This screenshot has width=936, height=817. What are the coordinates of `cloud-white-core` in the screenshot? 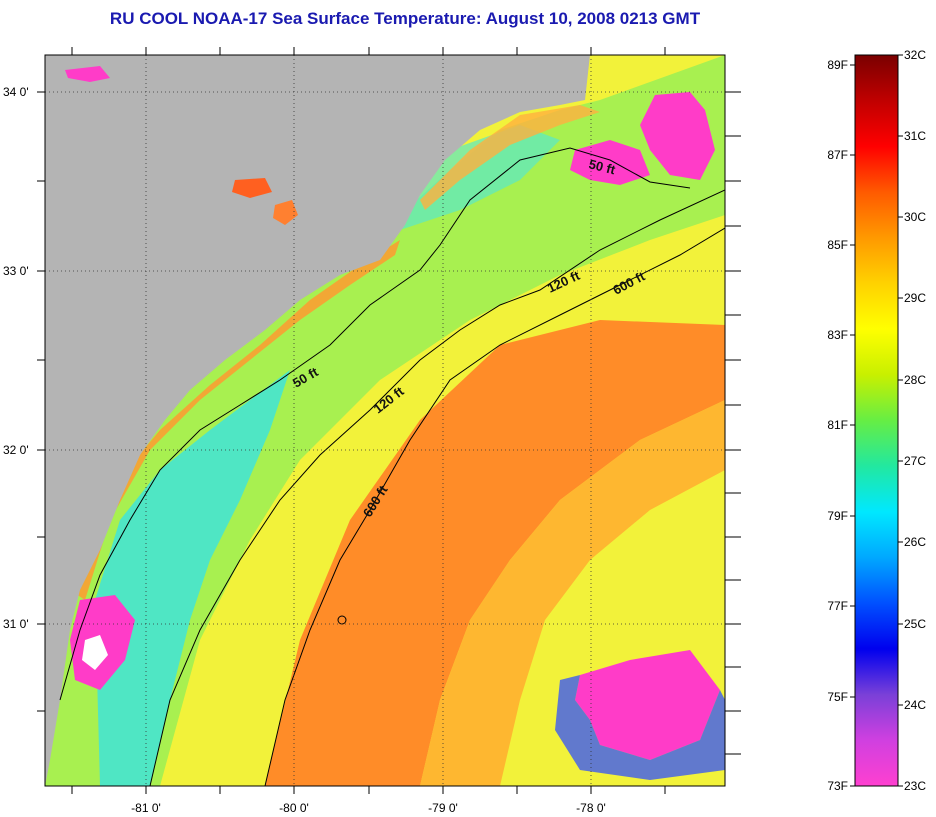 It's located at (95, 652).